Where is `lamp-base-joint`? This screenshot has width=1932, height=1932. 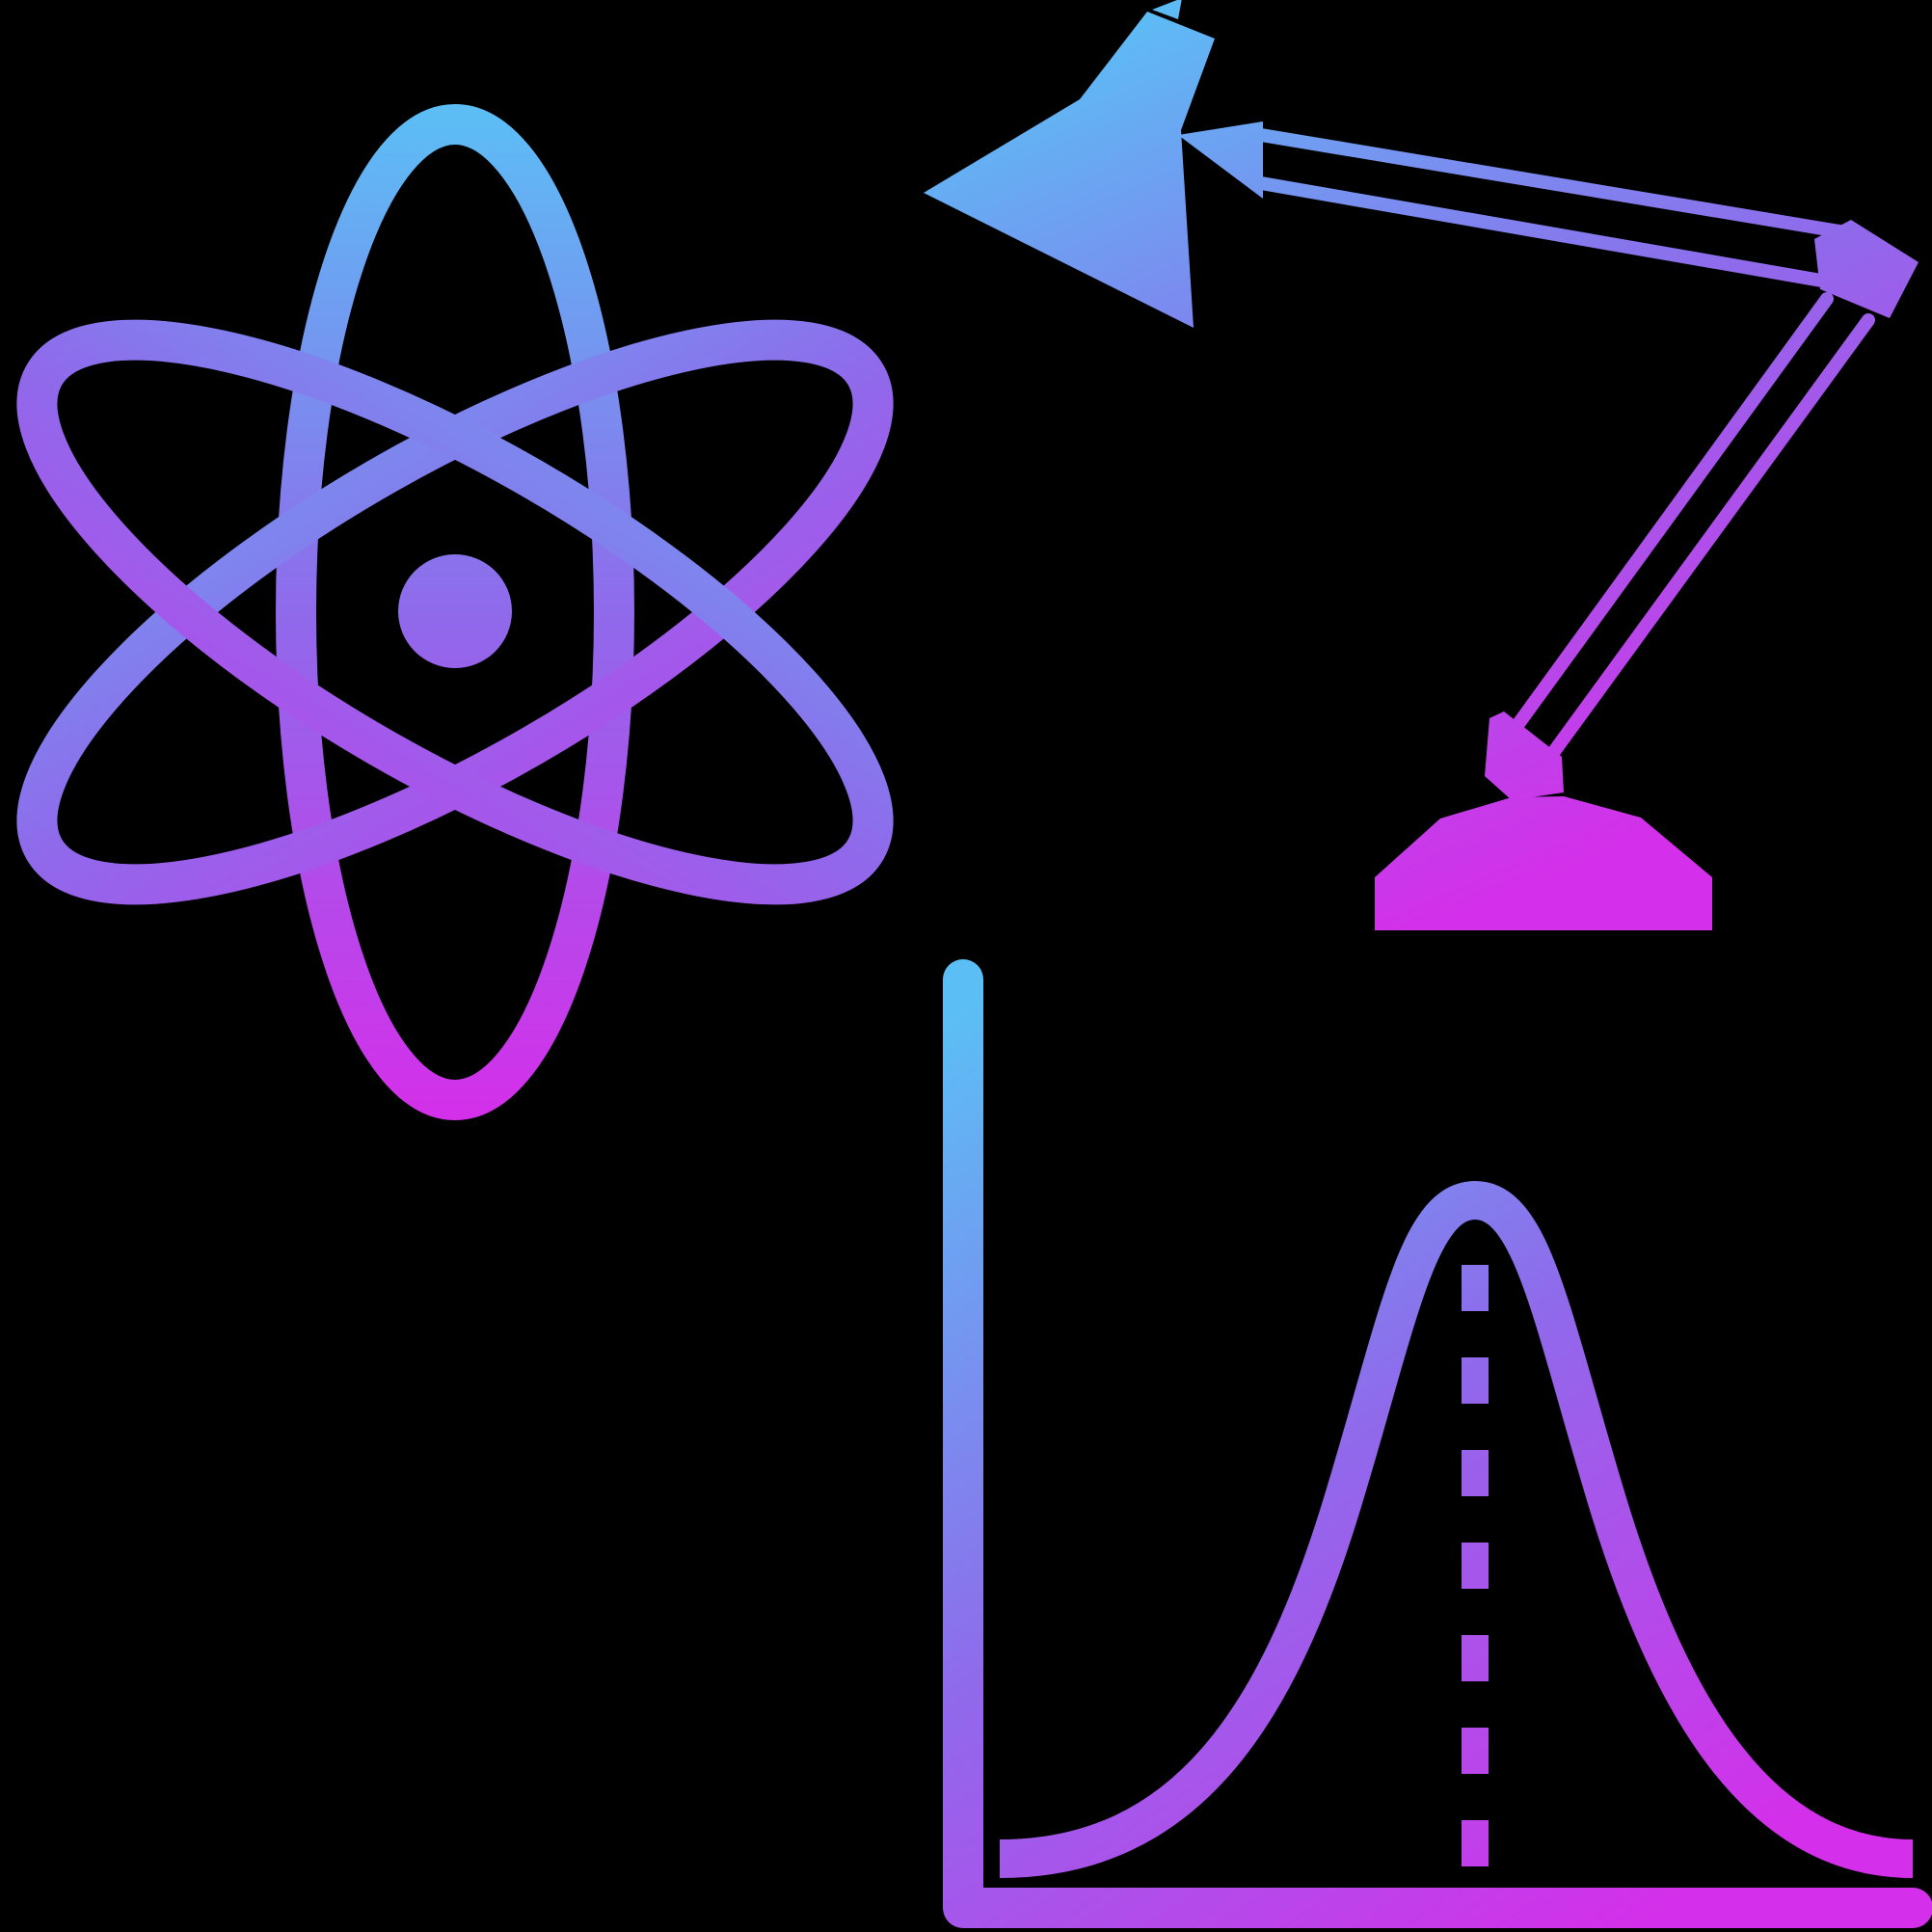 lamp-base-joint is located at coordinates (1525, 755).